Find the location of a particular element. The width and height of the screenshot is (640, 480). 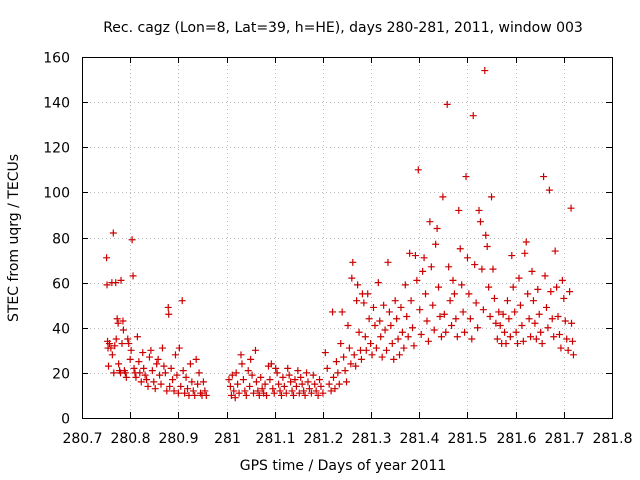

y-tick-label: 160 is located at coordinates (56, 59).